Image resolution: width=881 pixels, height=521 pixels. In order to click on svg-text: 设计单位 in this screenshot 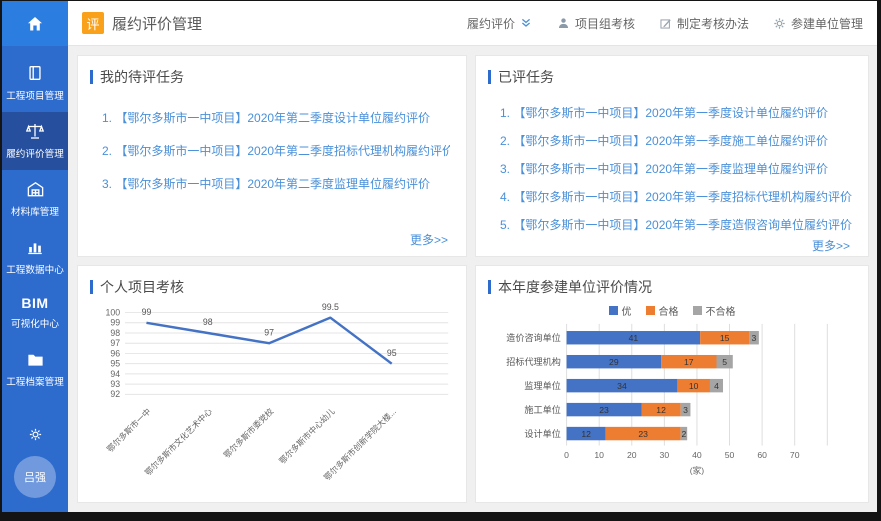, I will do `click(542, 433)`.